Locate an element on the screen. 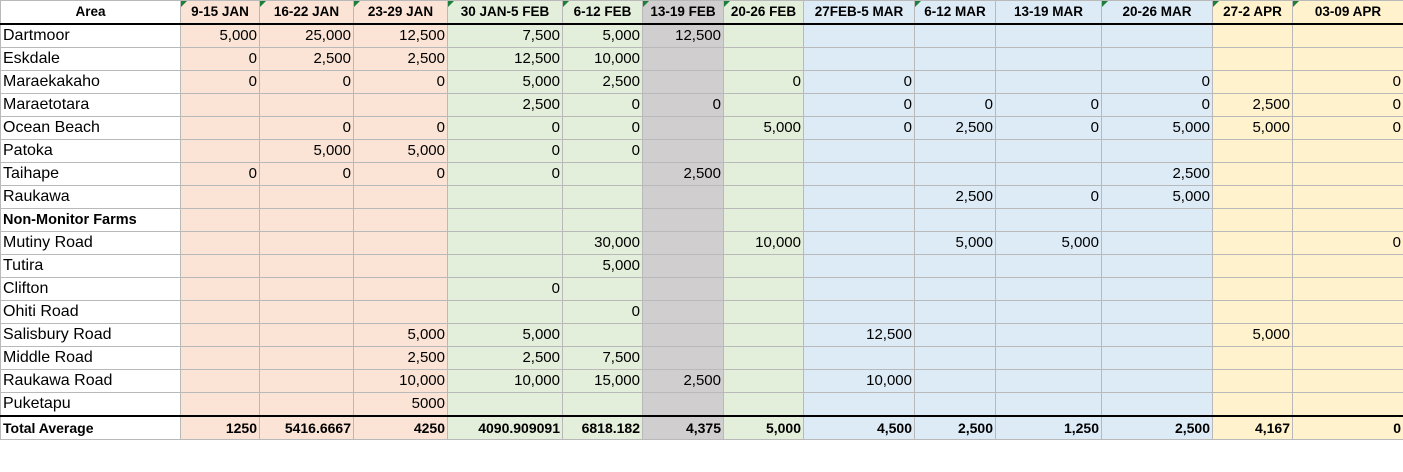  value-cell: 5000 is located at coordinates (400, 404).